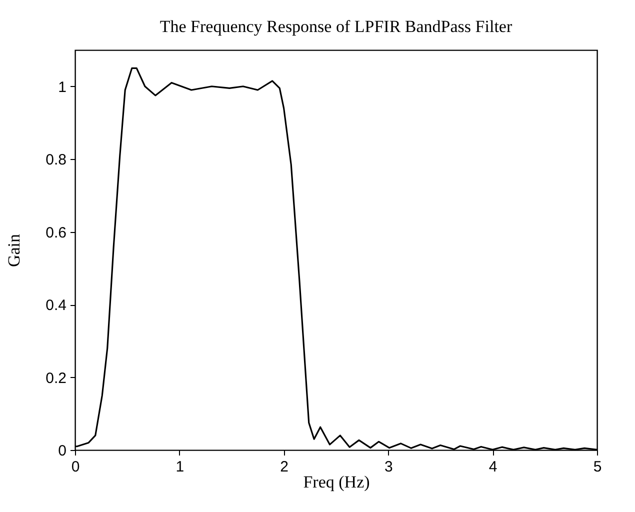  What do you see at coordinates (597, 467) in the screenshot?
I see `x-tick-label: 5` at bounding box center [597, 467].